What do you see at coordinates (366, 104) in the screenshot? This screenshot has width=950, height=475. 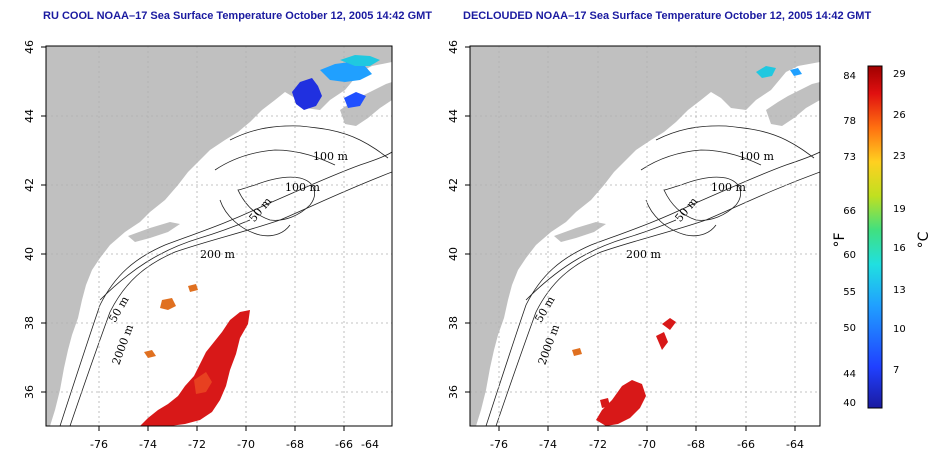 I see `left-nova-scotia` at bounding box center [366, 104].